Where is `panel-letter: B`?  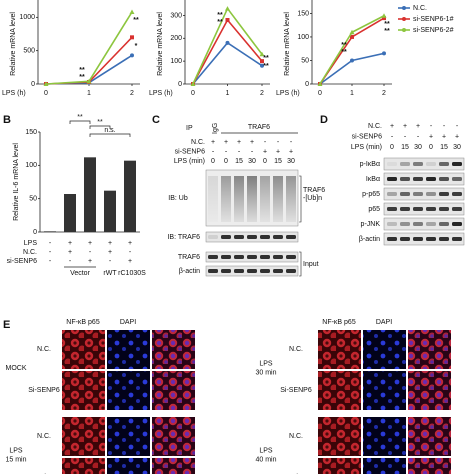
panel-letter: B is located at coordinates (7, 120).